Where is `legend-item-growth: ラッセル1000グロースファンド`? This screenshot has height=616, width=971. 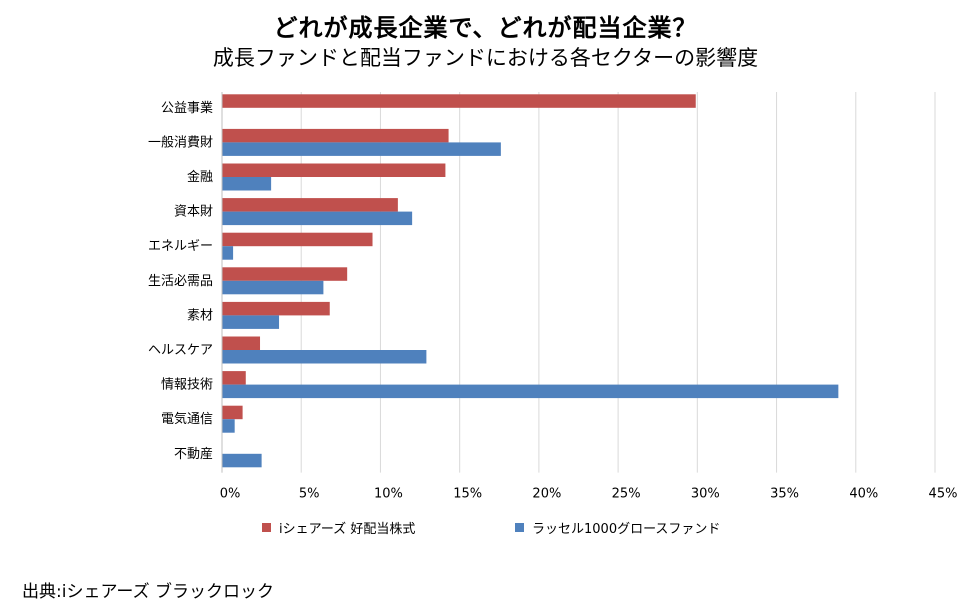 legend-item-growth: ラッセル1000グロースファンド is located at coordinates (617, 527).